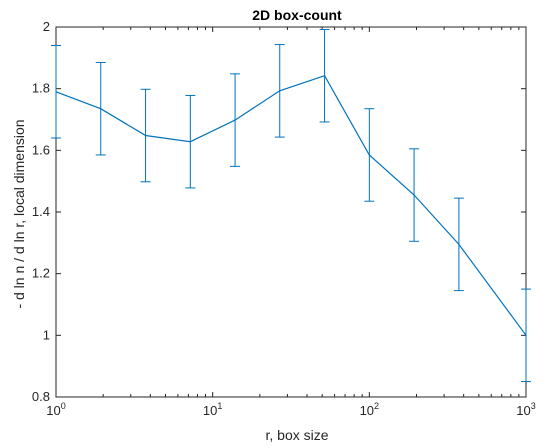 The image size is (550, 448). I want to click on chart-title: 2D box-count, so click(297, 15).